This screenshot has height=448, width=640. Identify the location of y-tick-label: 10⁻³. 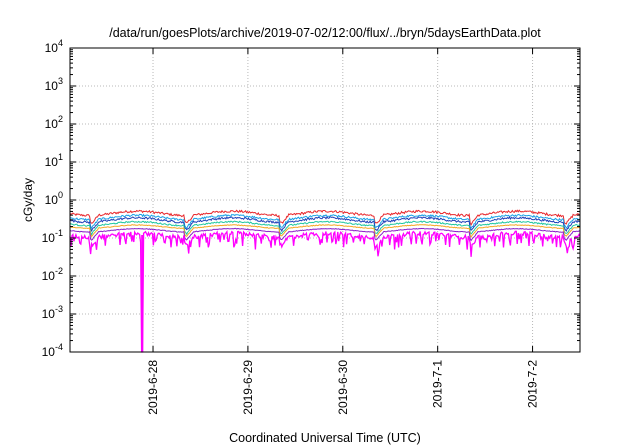
(52, 312).